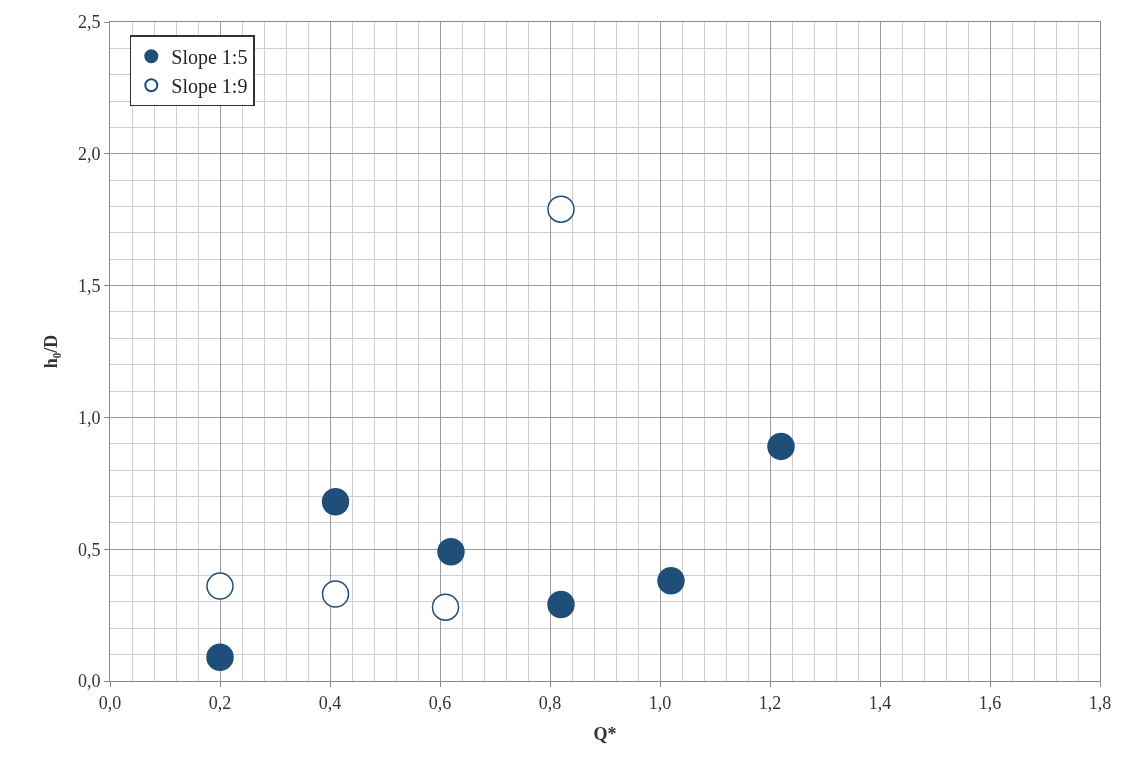 This screenshot has width=1130, height=771. What do you see at coordinates (660, 702) in the screenshot?
I see `x-tick-label: 1,0` at bounding box center [660, 702].